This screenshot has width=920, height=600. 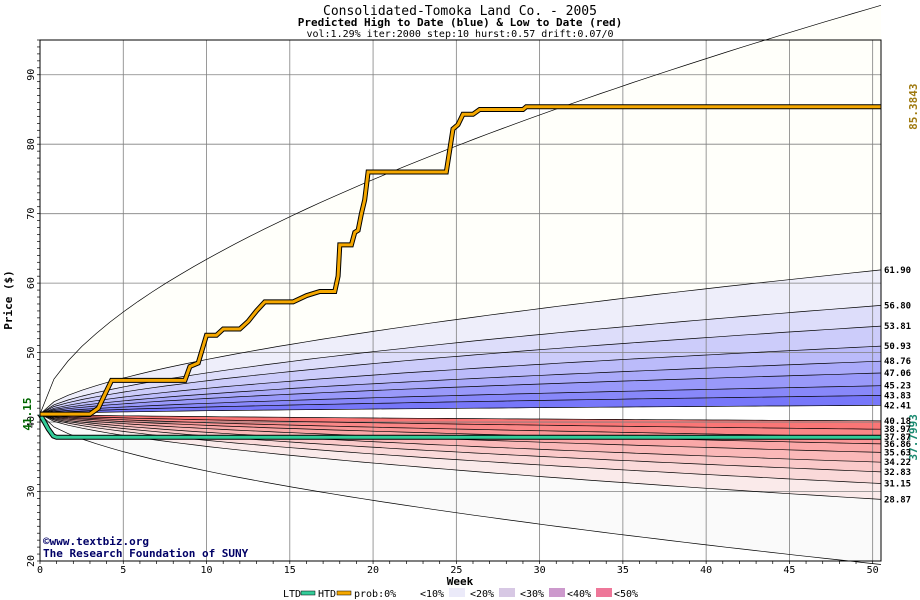 I want to click on legend-prob-label: prob:0%, so click(x=375, y=594).